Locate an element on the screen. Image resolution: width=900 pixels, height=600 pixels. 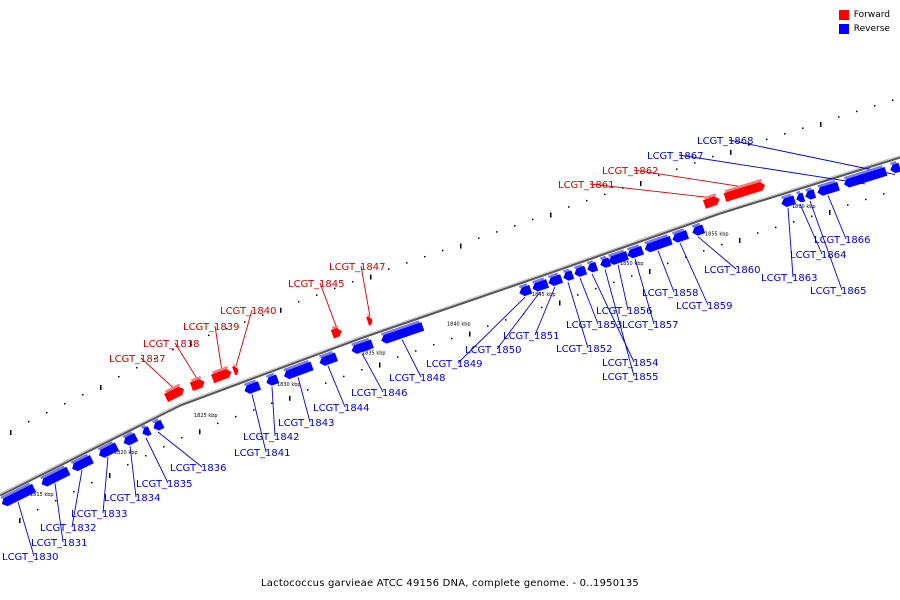
legend-forward: Forward is located at coordinates (864, 15).